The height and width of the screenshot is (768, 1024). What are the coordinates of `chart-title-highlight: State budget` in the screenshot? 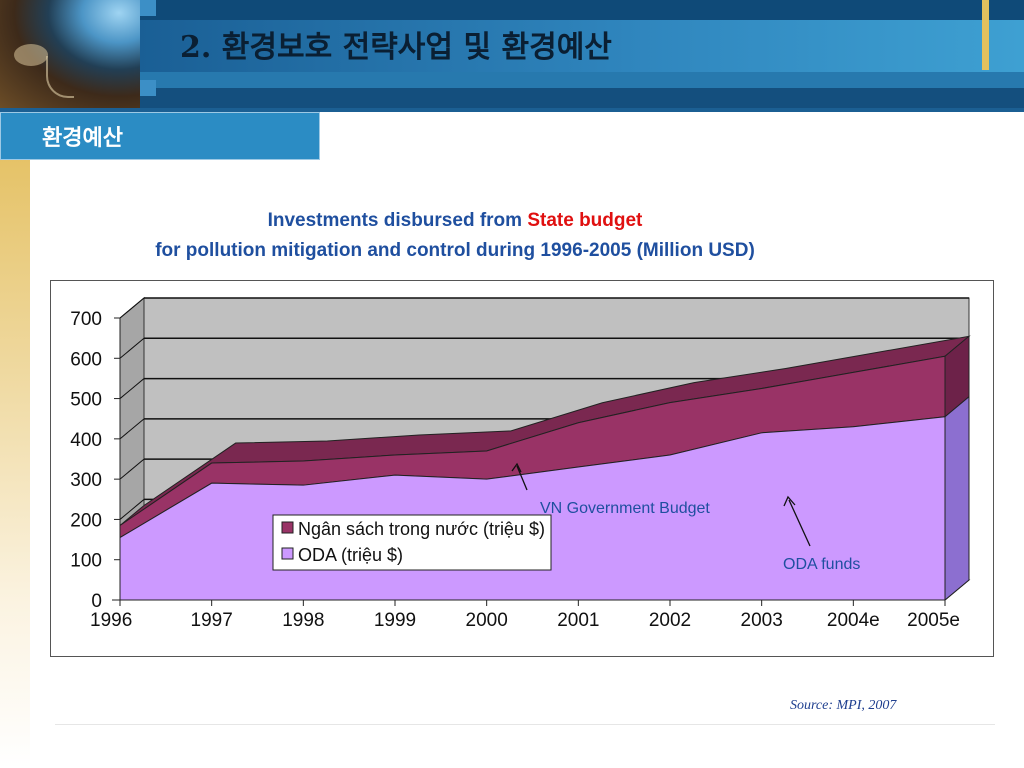 It's located at (585, 220).